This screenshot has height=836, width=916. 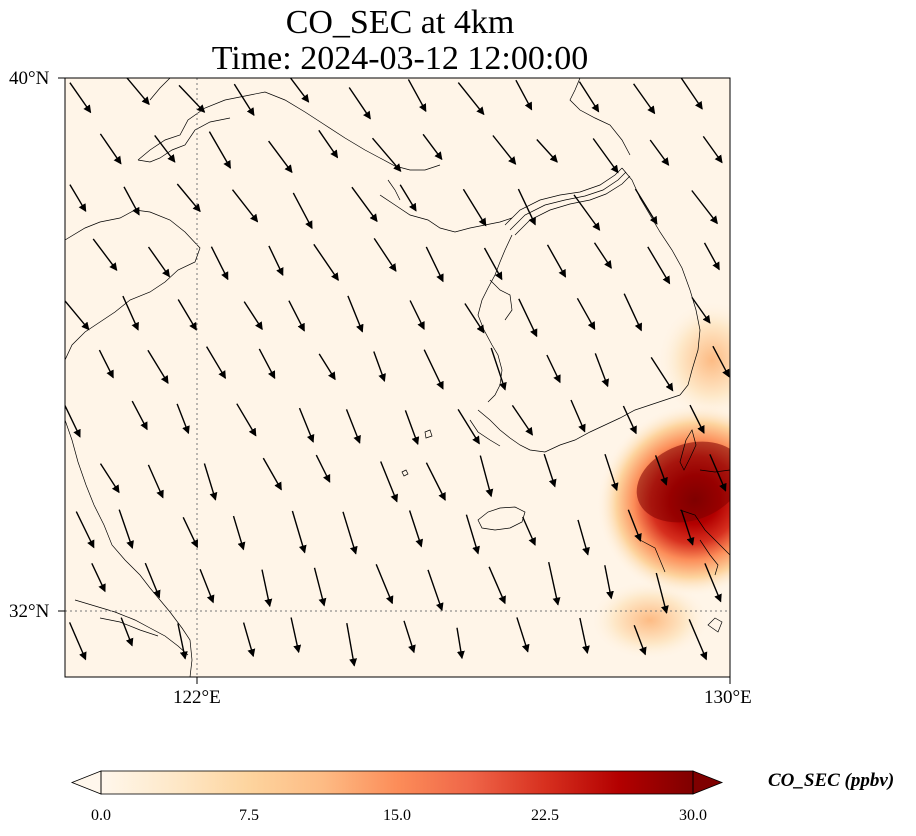 What do you see at coordinates (249, 815) in the screenshot?
I see `colorbar-tick-1: 7.5` at bounding box center [249, 815].